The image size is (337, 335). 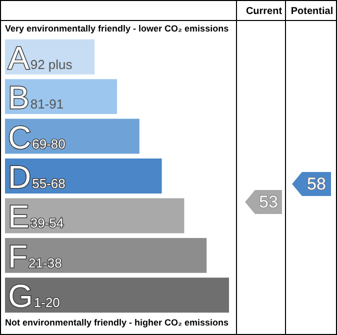 What do you see at coordinates (312, 11) in the screenshot?
I see `text: Potential` at bounding box center [312, 11].